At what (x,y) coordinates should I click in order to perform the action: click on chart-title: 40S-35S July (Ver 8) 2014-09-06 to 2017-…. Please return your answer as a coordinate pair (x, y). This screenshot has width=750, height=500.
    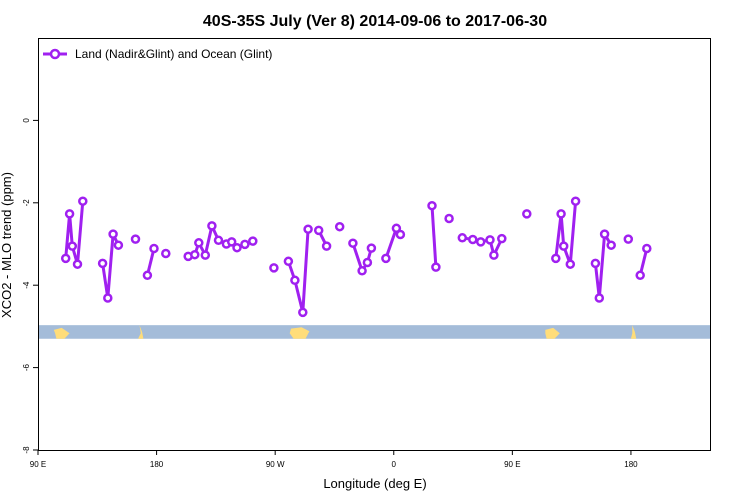
    Looking at the image, I should click on (375, 21).